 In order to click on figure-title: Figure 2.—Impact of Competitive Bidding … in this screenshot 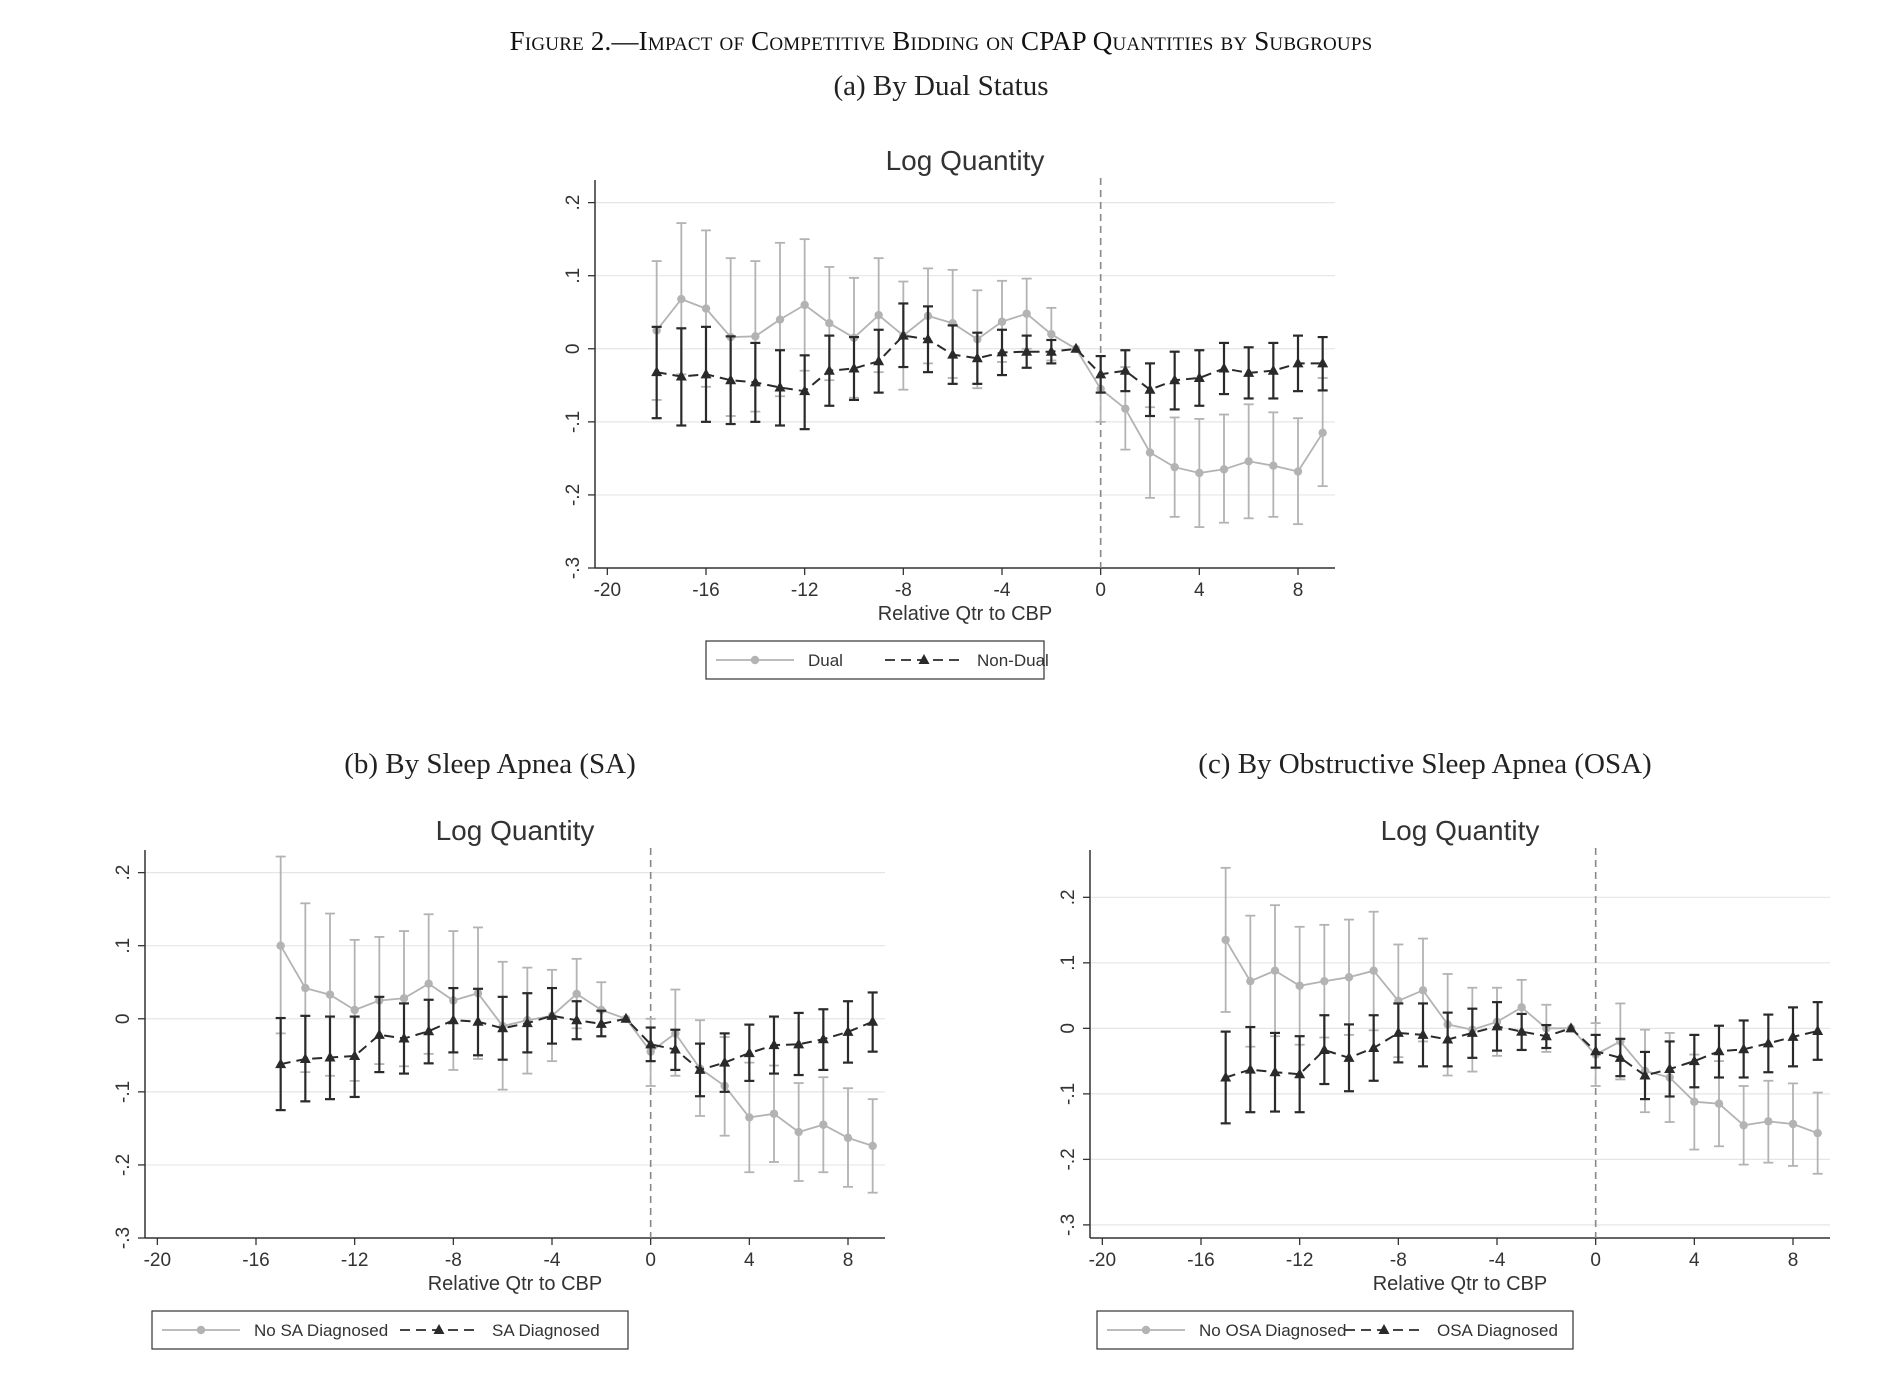, I will do `click(941, 41)`.